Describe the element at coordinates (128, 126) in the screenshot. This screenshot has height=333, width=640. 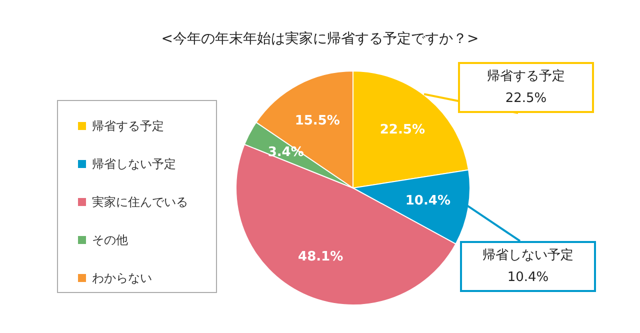
I see `legend-label: 帰省する予定` at that location.